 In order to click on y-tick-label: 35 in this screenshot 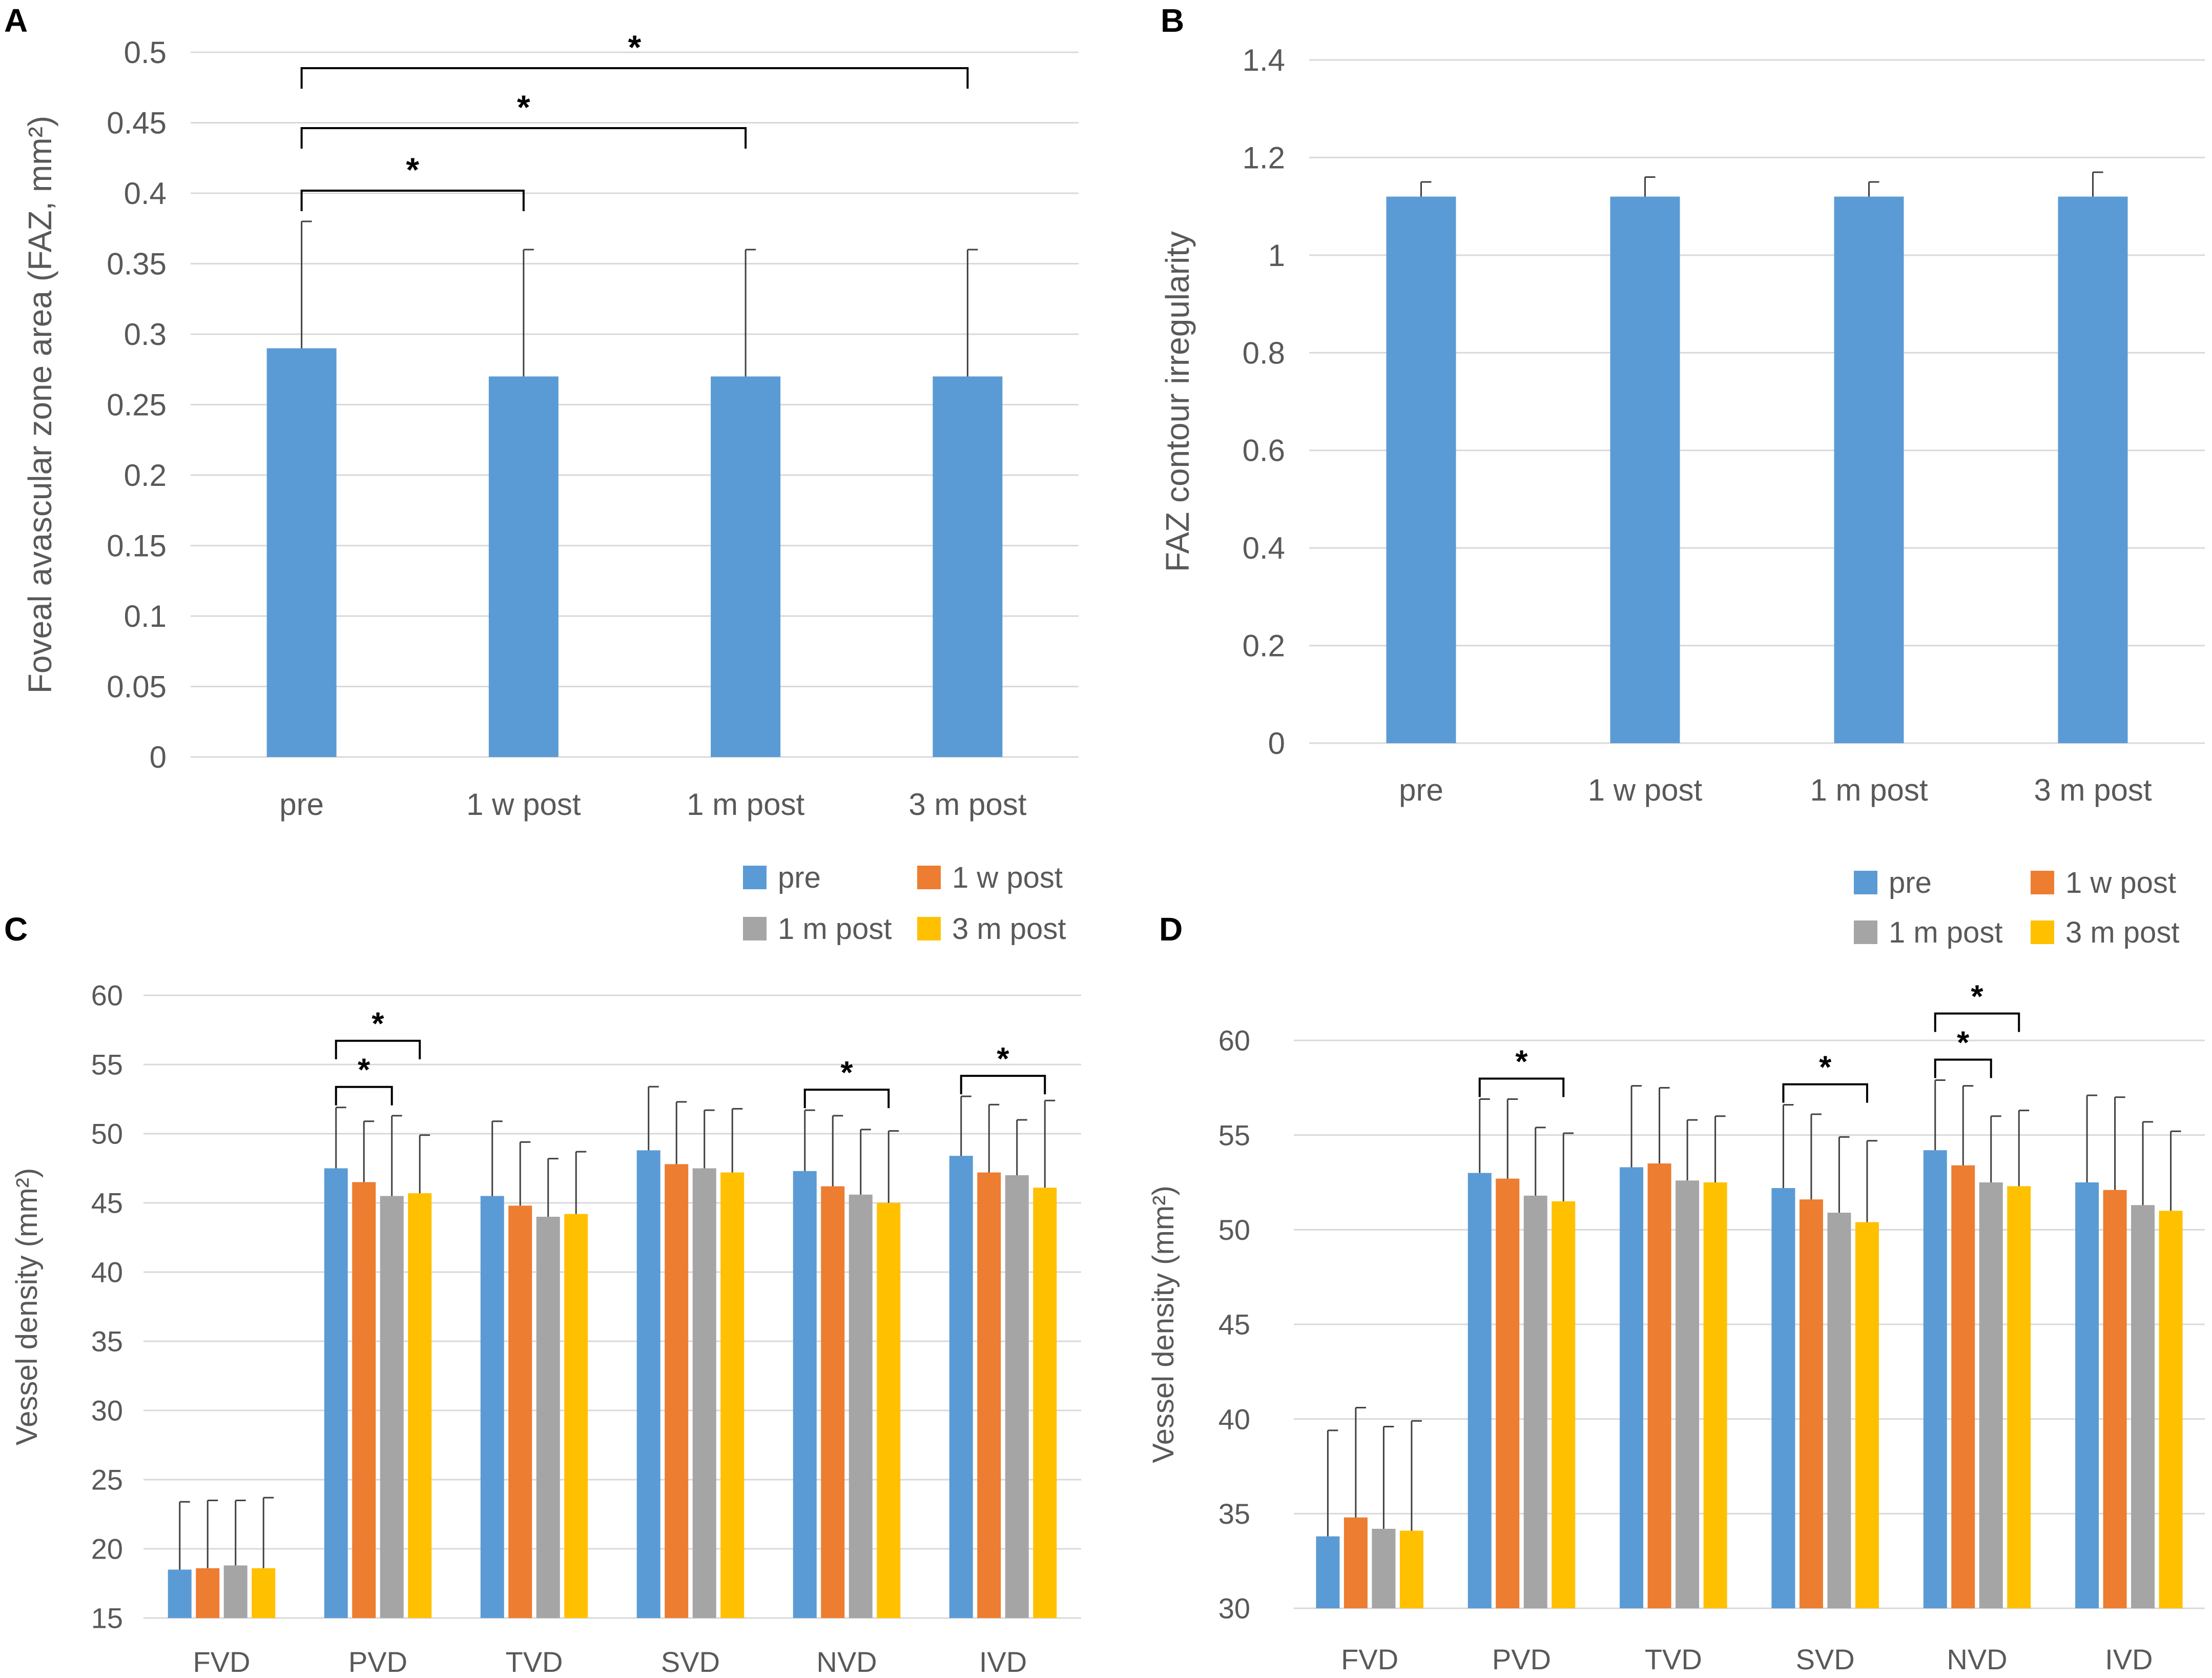, I will do `click(107, 1341)`.